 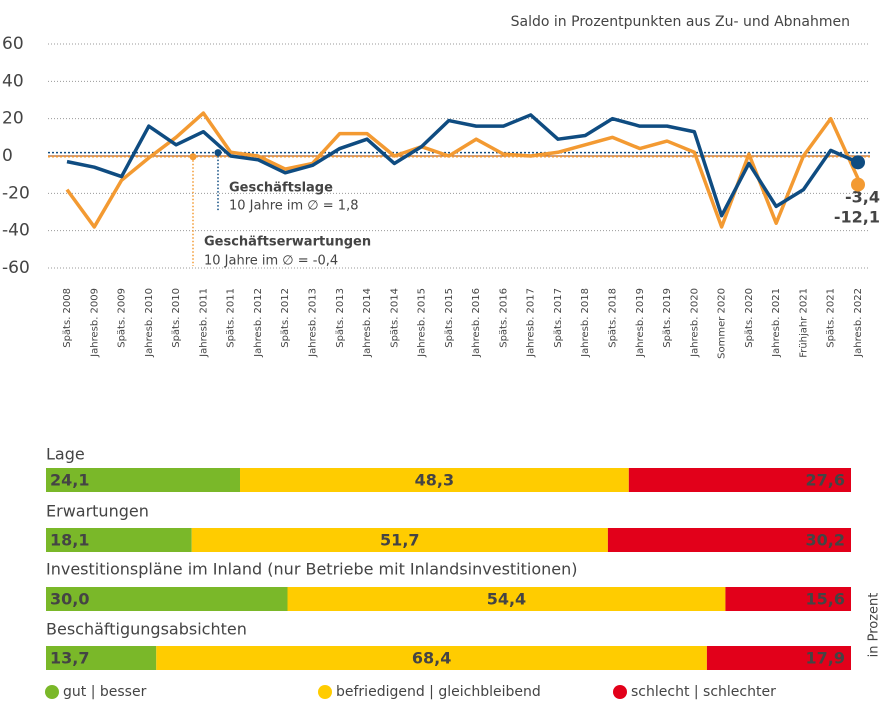 What do you see at coordinates (825, 658) in the screenshot?
I see `bar-label: 17,9` at bounding box center [825, 658].